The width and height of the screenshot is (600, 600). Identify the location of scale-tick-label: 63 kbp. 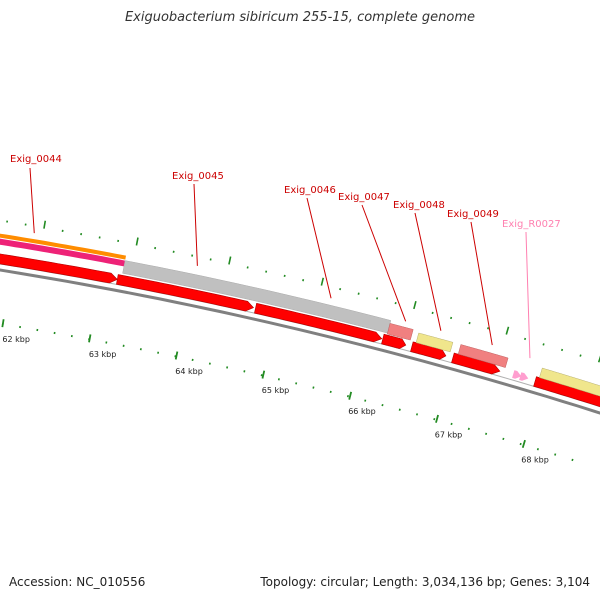
(103, 354).